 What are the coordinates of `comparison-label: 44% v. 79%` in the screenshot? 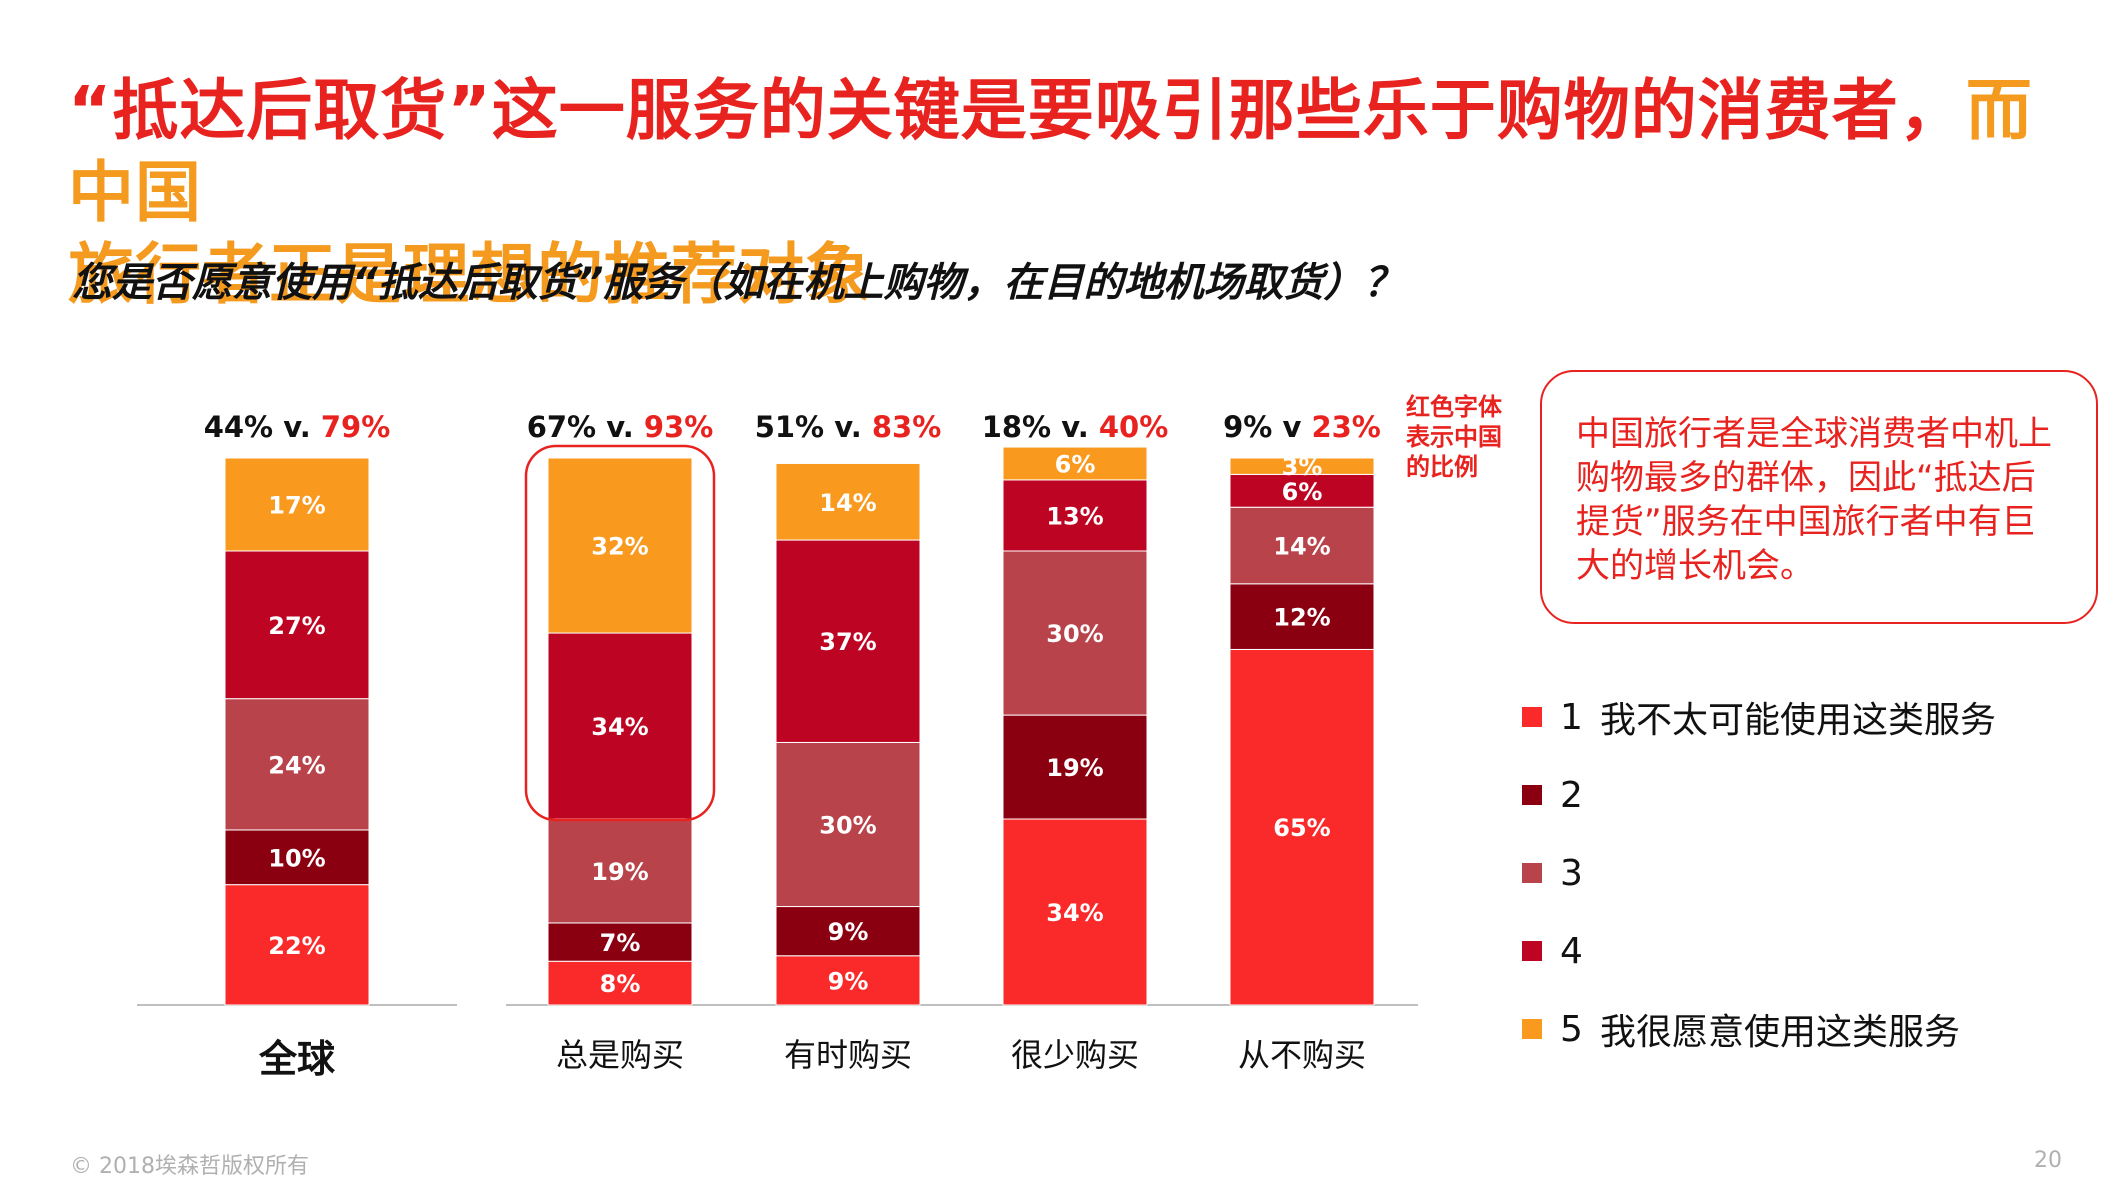 It's located at (297, 427).